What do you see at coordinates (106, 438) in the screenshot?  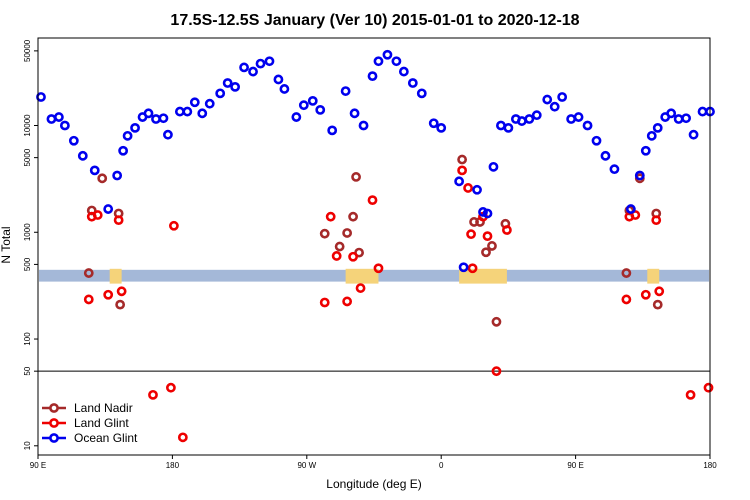 I see `legend-label-ocean-glint: Ocean Glint` at bounding box center [106, 438].